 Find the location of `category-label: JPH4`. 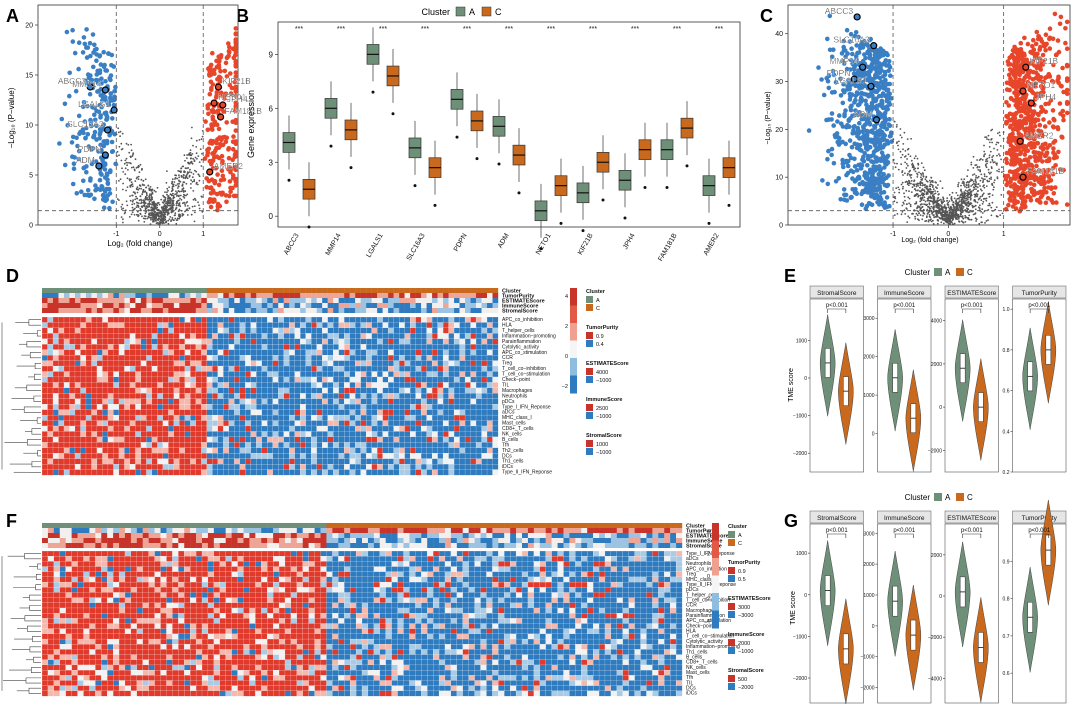

category-label: JPH4 is located at coordinates (629, 241).